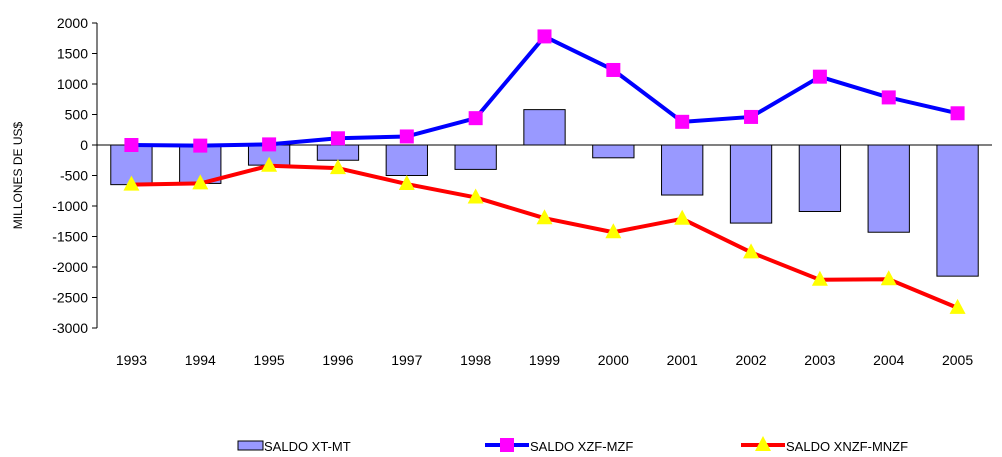 The height and width of the screenshot is (457, 1002). Describe the element at coordinates (819, 278) in the screenshot. I see `marker-triangle-2003` at that location.